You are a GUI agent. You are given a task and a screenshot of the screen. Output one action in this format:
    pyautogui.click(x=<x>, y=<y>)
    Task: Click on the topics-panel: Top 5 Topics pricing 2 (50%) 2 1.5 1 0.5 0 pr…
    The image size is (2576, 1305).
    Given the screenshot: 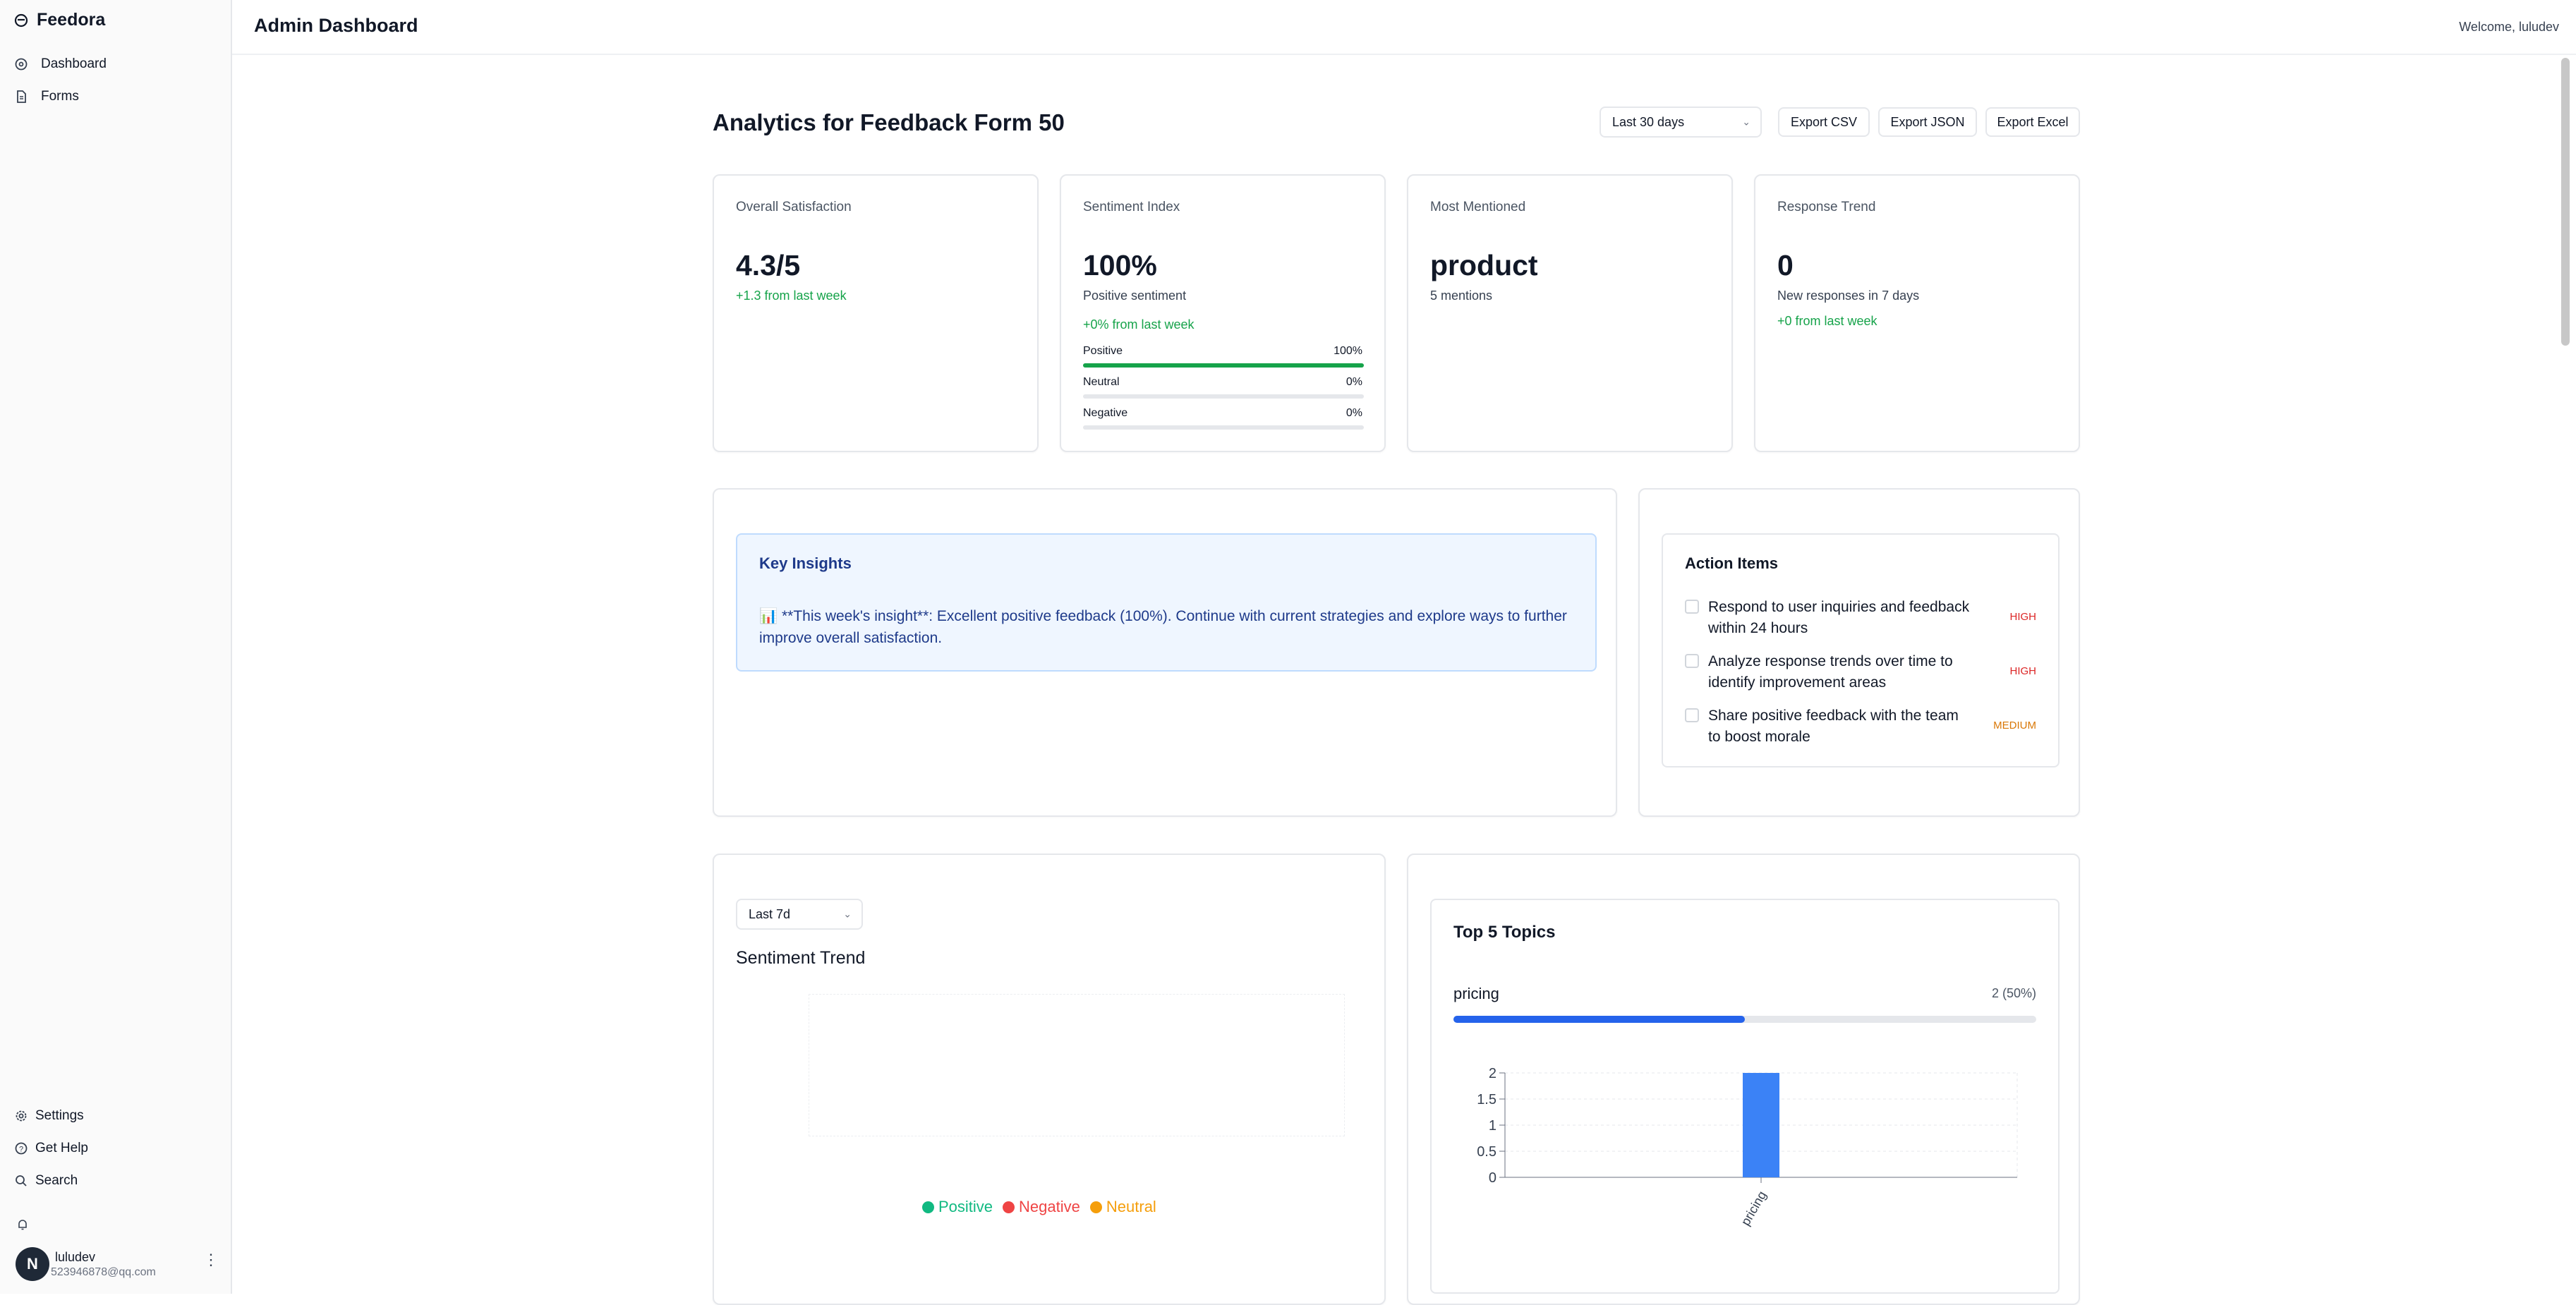 What is the action you would take?
    pyautogui.click(x=1743, y=1079)
    